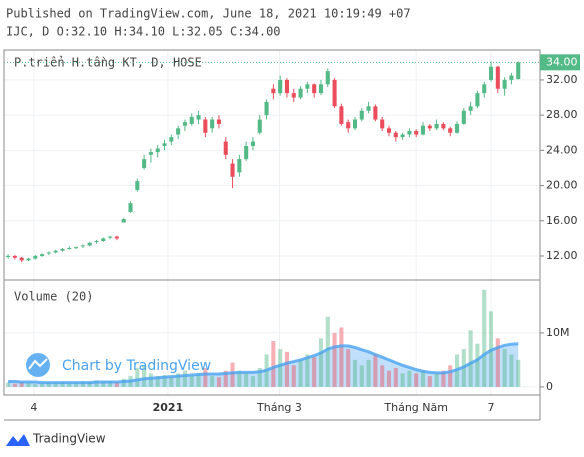 The height and width of the screenshot is (457, 584). Describe the element at coordinates (558, 332) in the screenshot. I see `y-tick-label: 10M` at that location.